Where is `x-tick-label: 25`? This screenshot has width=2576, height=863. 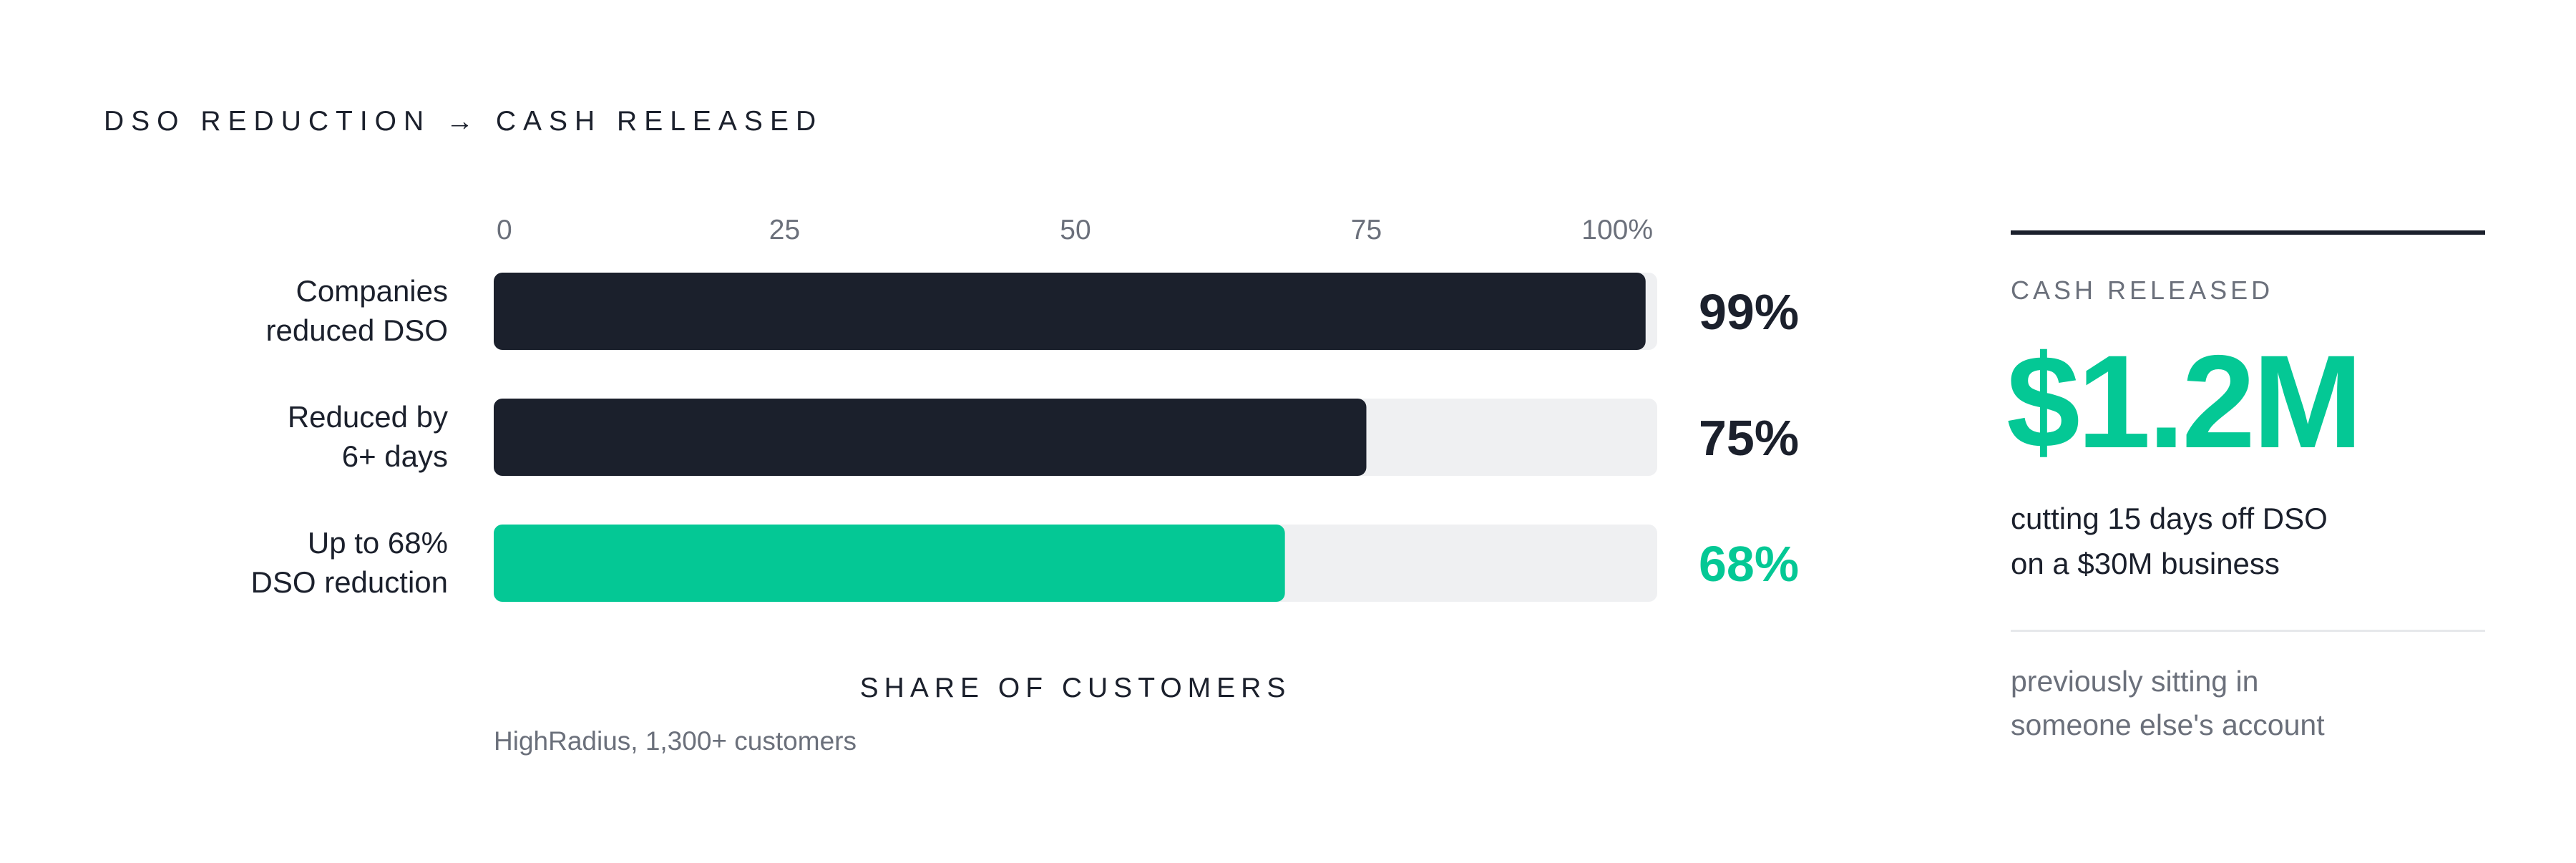 x-tick-label: 25 is located at coordinates (784, 230).